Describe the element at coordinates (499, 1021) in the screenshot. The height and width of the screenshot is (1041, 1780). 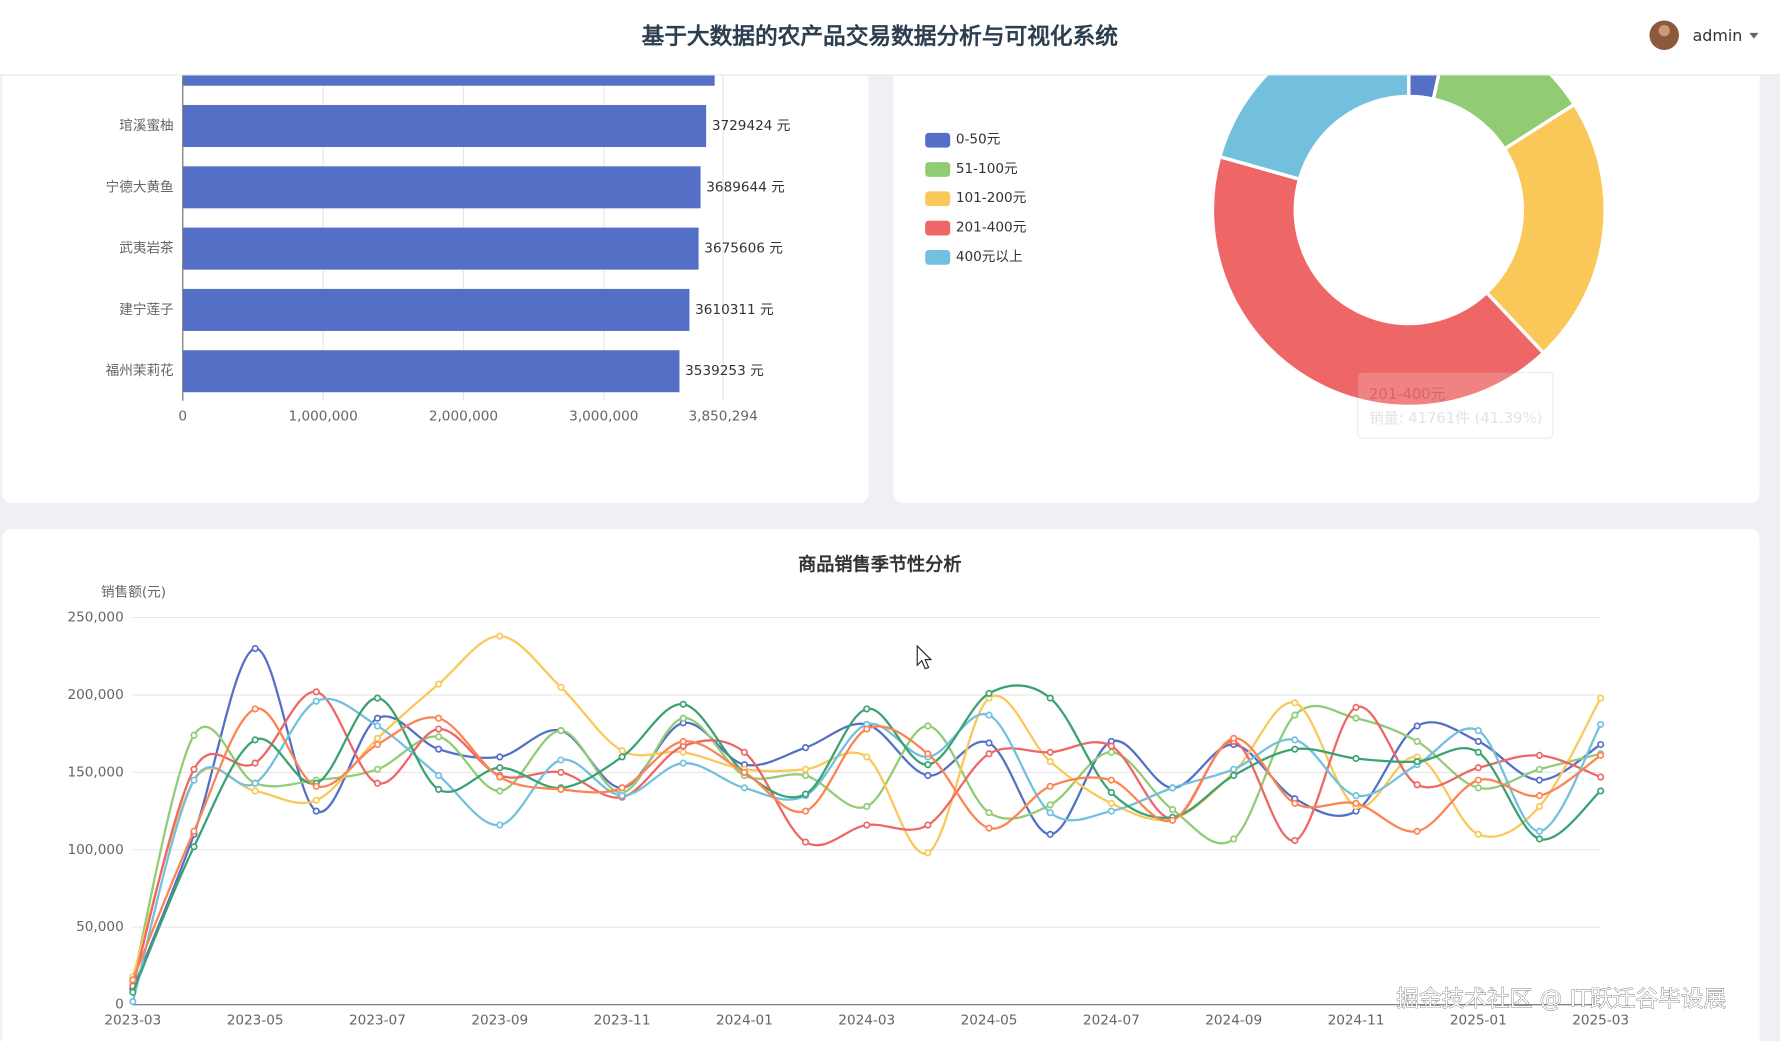
I see `x-tick-label: 2023-09` at that location.